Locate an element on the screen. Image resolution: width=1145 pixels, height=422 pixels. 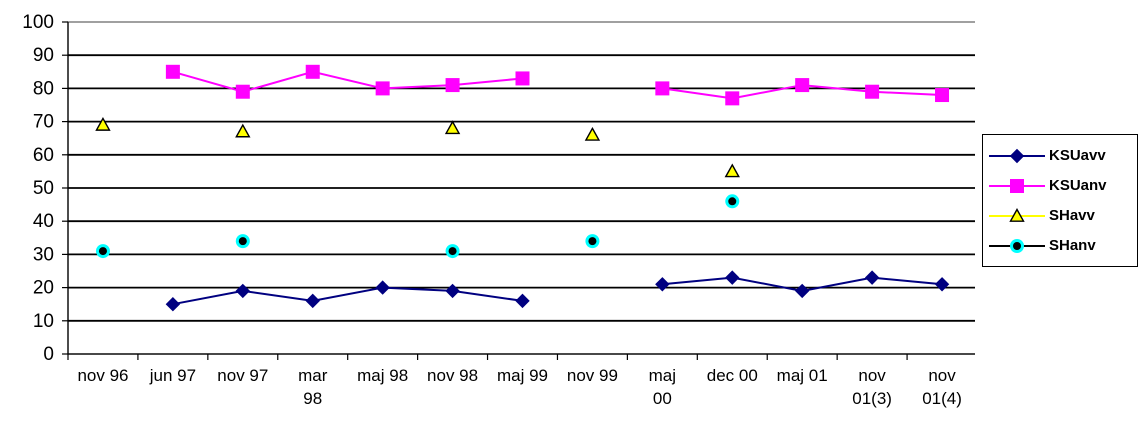
legend-marker-dot is located at coordinates (1017, 246).